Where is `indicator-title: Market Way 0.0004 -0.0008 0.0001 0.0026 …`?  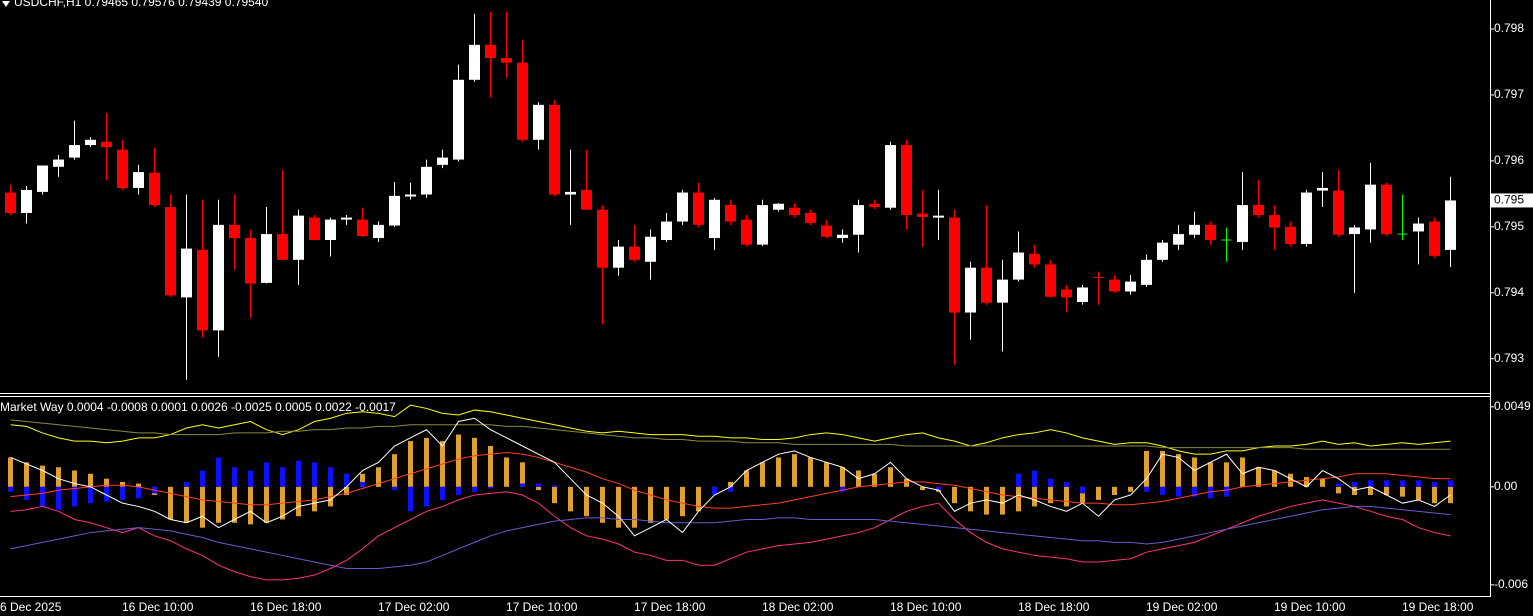 indicator-title: Market Way 0.0004 -0.0008 0.0001 0.0026 … is located at coordinates (198, 407).